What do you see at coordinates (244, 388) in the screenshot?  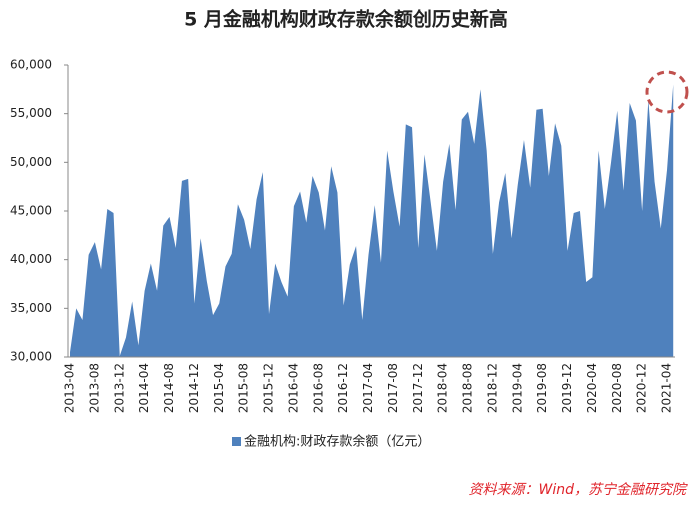 I see `x-tick-label: 2015-08` at bounding box center [244, 388].